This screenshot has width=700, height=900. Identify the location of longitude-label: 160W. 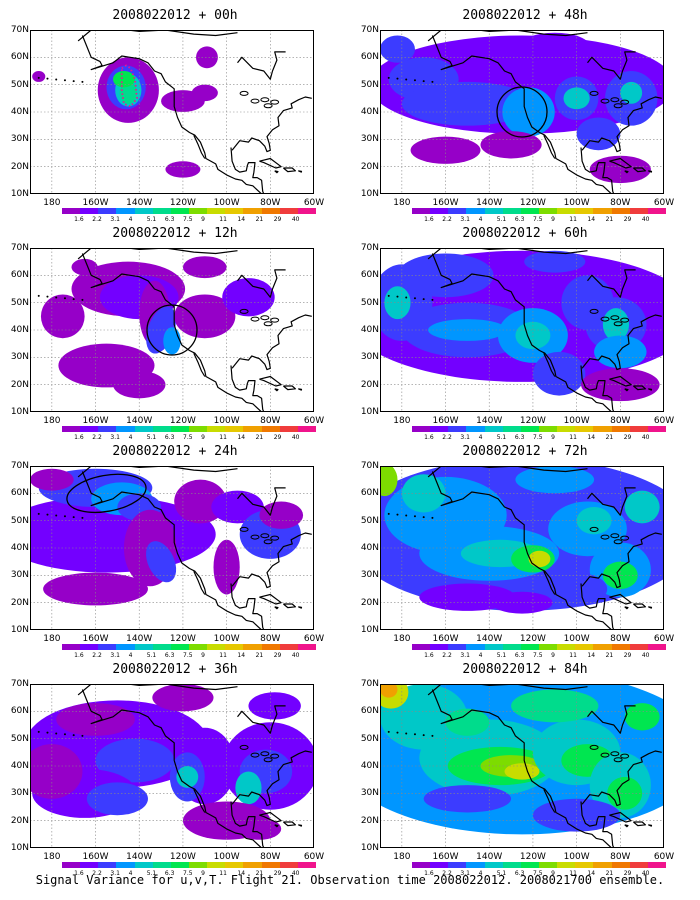
(445, 203).